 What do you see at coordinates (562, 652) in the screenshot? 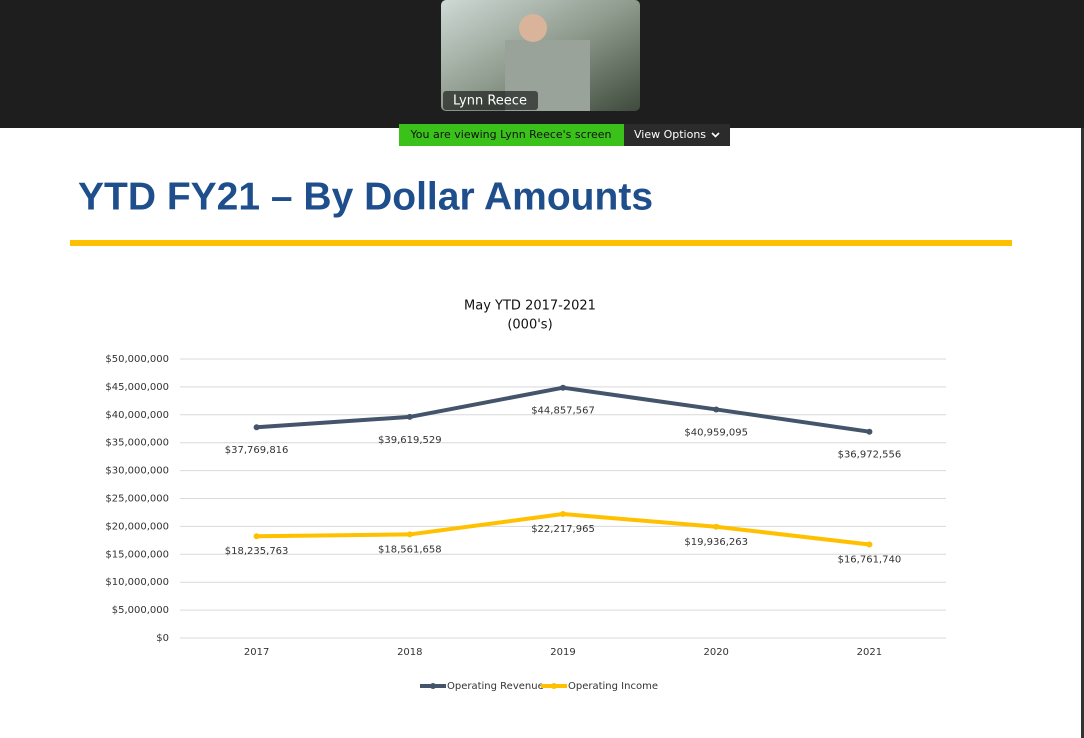
I see `x-tick-label: 2019` at bounding box center [562, 652].